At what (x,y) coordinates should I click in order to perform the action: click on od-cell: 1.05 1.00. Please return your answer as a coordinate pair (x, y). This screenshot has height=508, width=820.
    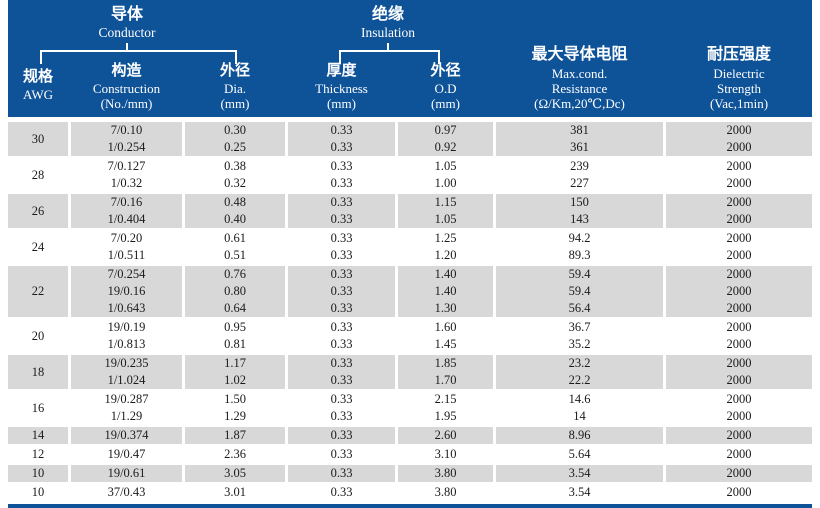
    Looking at the image, I should click on (445, 175).